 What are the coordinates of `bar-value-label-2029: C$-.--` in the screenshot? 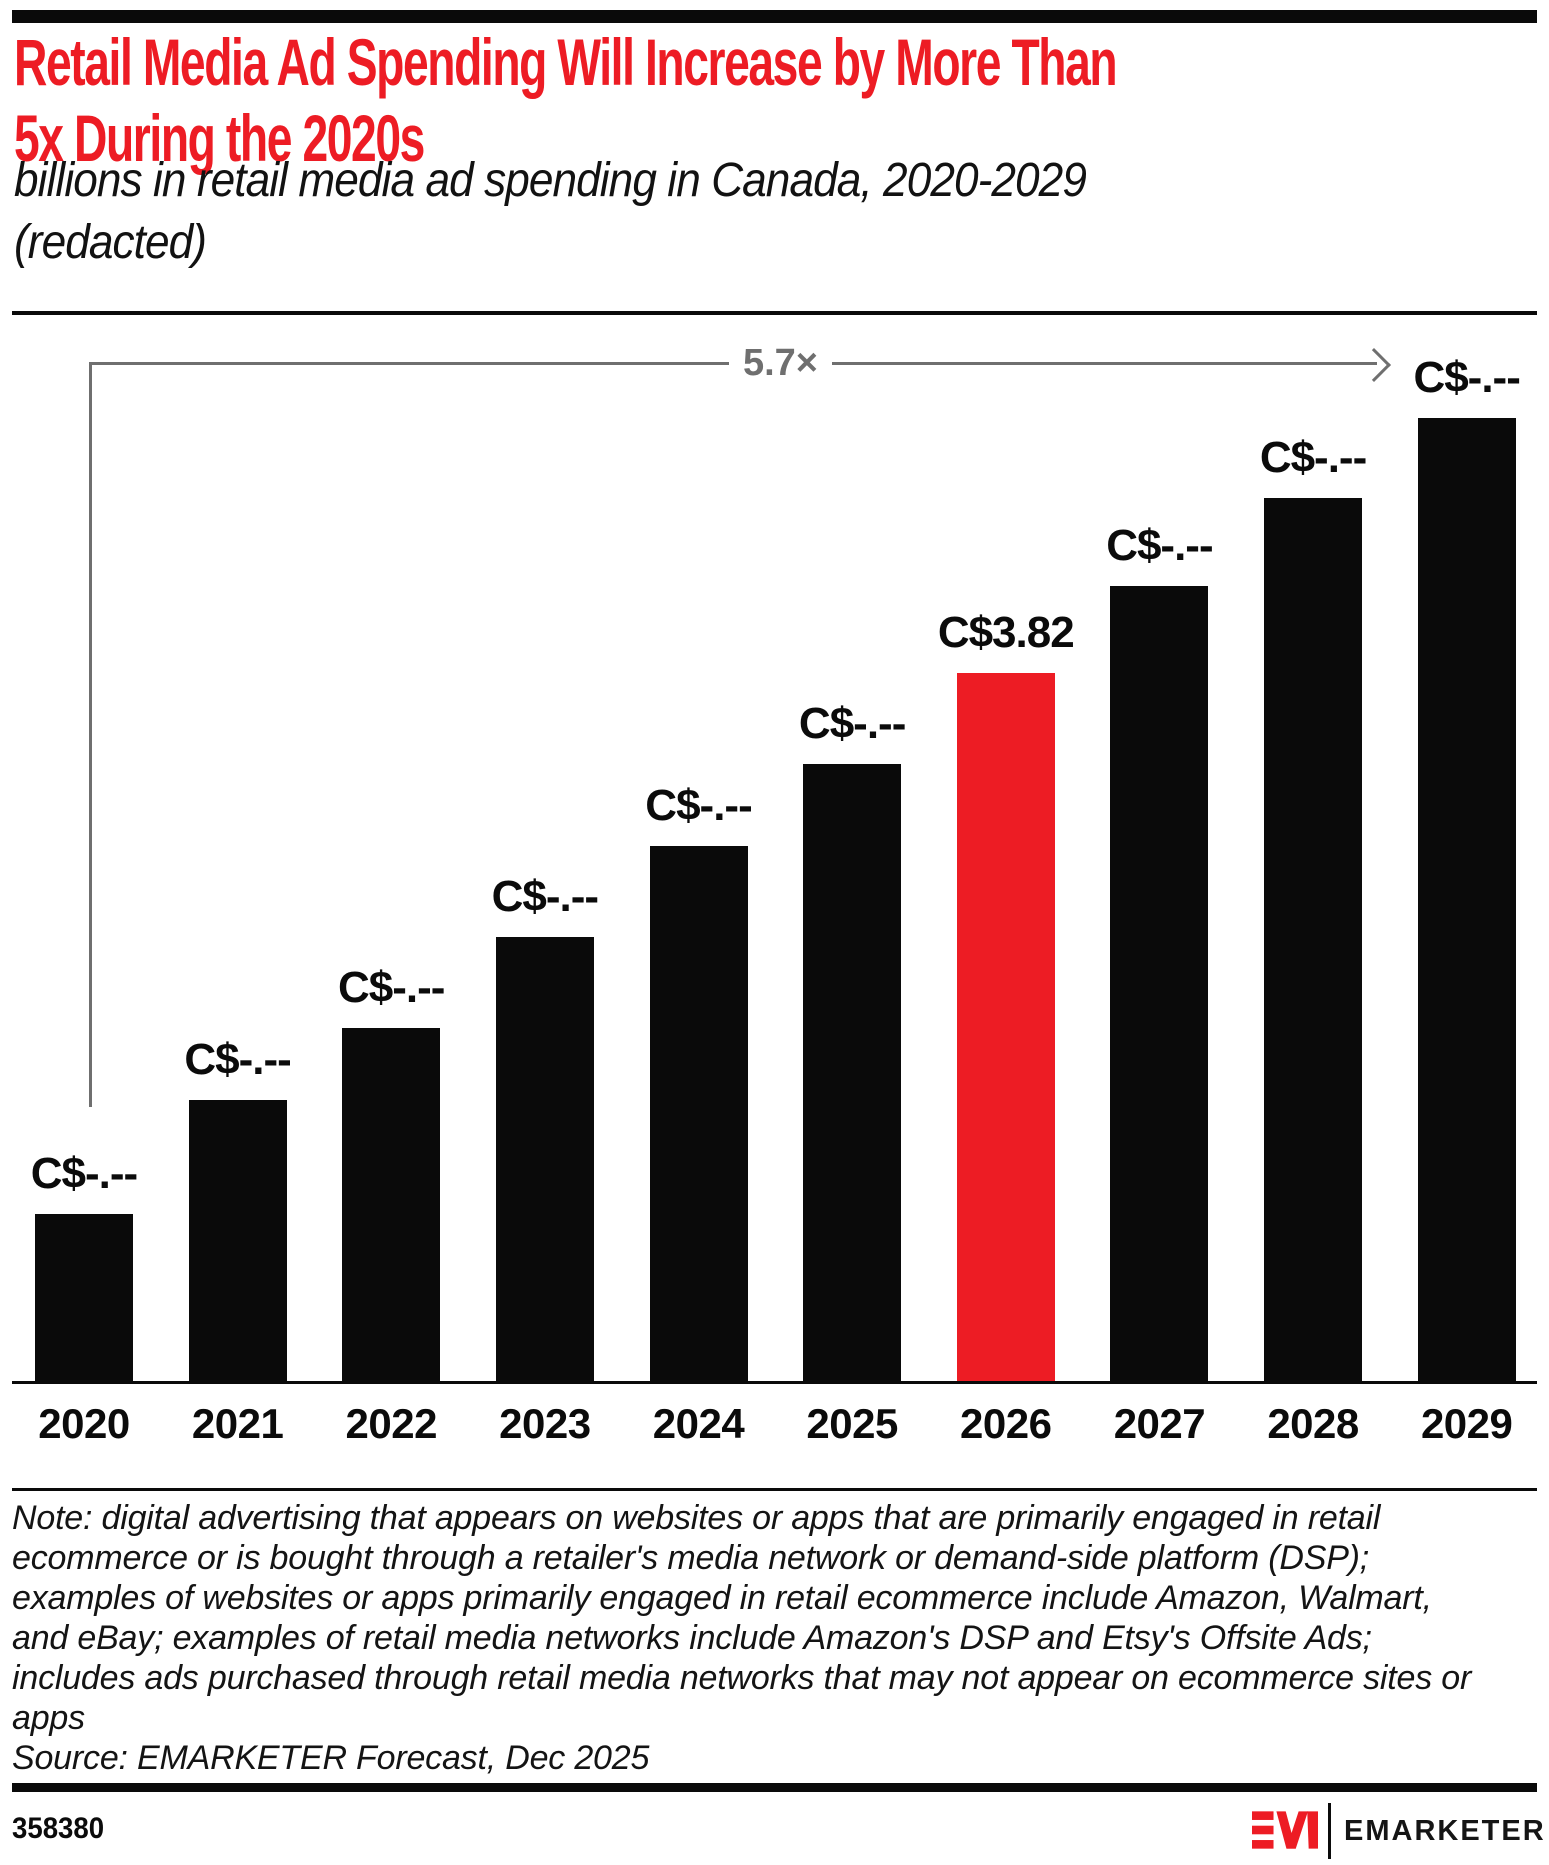 It's located at (1466, 377).